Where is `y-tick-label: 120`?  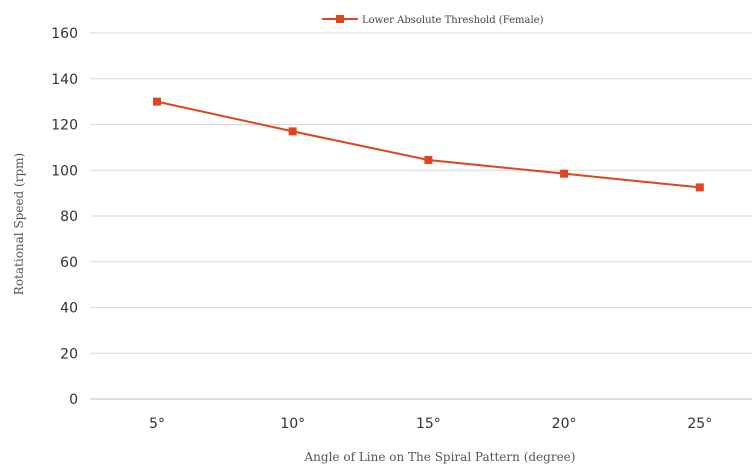 y-tick-label: 120 is located at coordinates (64, 126).